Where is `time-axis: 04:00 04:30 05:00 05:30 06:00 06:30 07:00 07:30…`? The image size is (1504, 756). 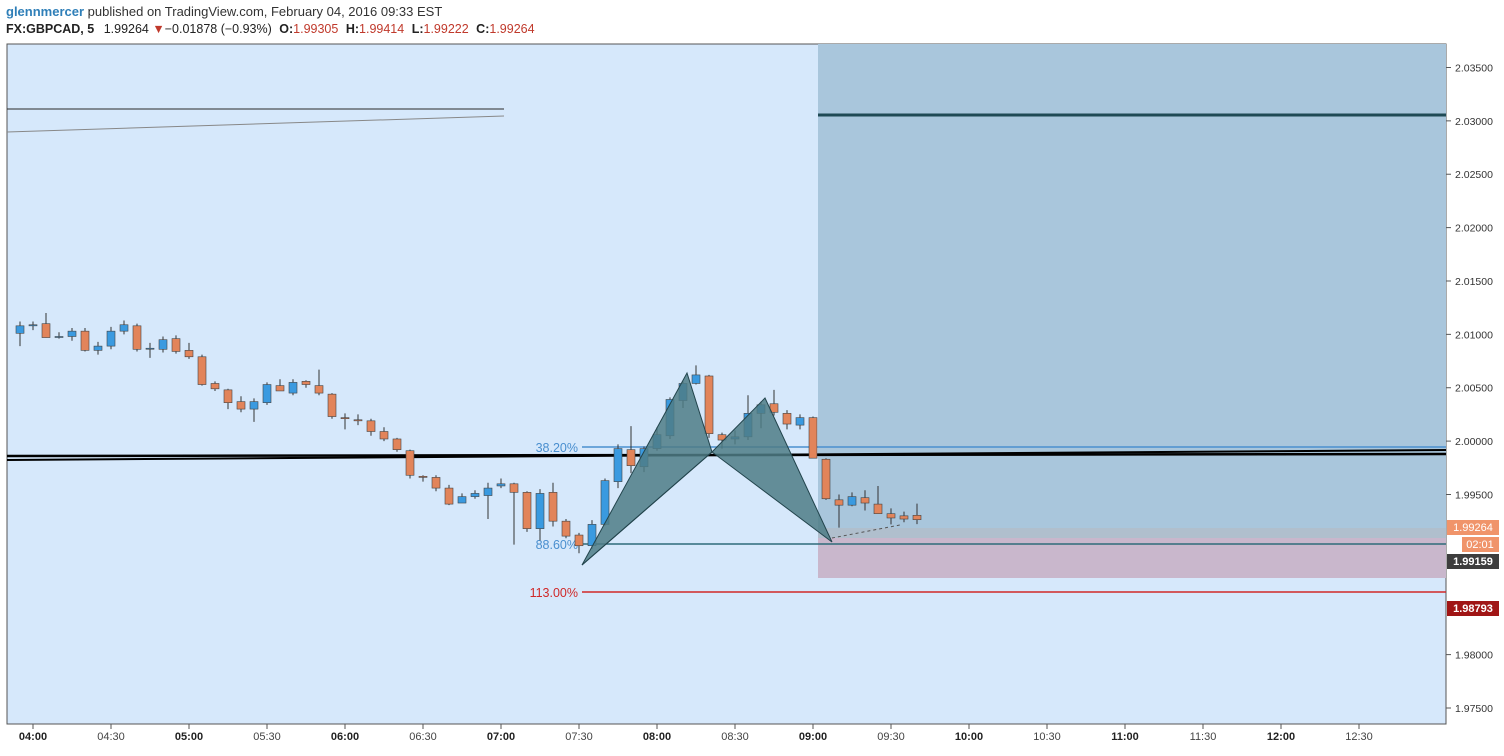
time-axis: 04:00 04:30 05:00 05:30 06:00 06:30 07:00 07:30… is located at coordinates (696, 733).